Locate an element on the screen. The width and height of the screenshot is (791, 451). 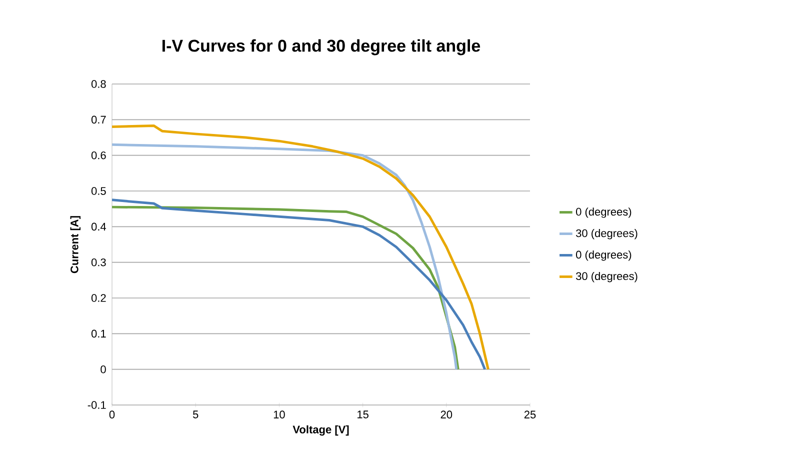
chart-title: I-V Curves for 0 and 30 degree tilt angle is located at coordinates (321, 47).